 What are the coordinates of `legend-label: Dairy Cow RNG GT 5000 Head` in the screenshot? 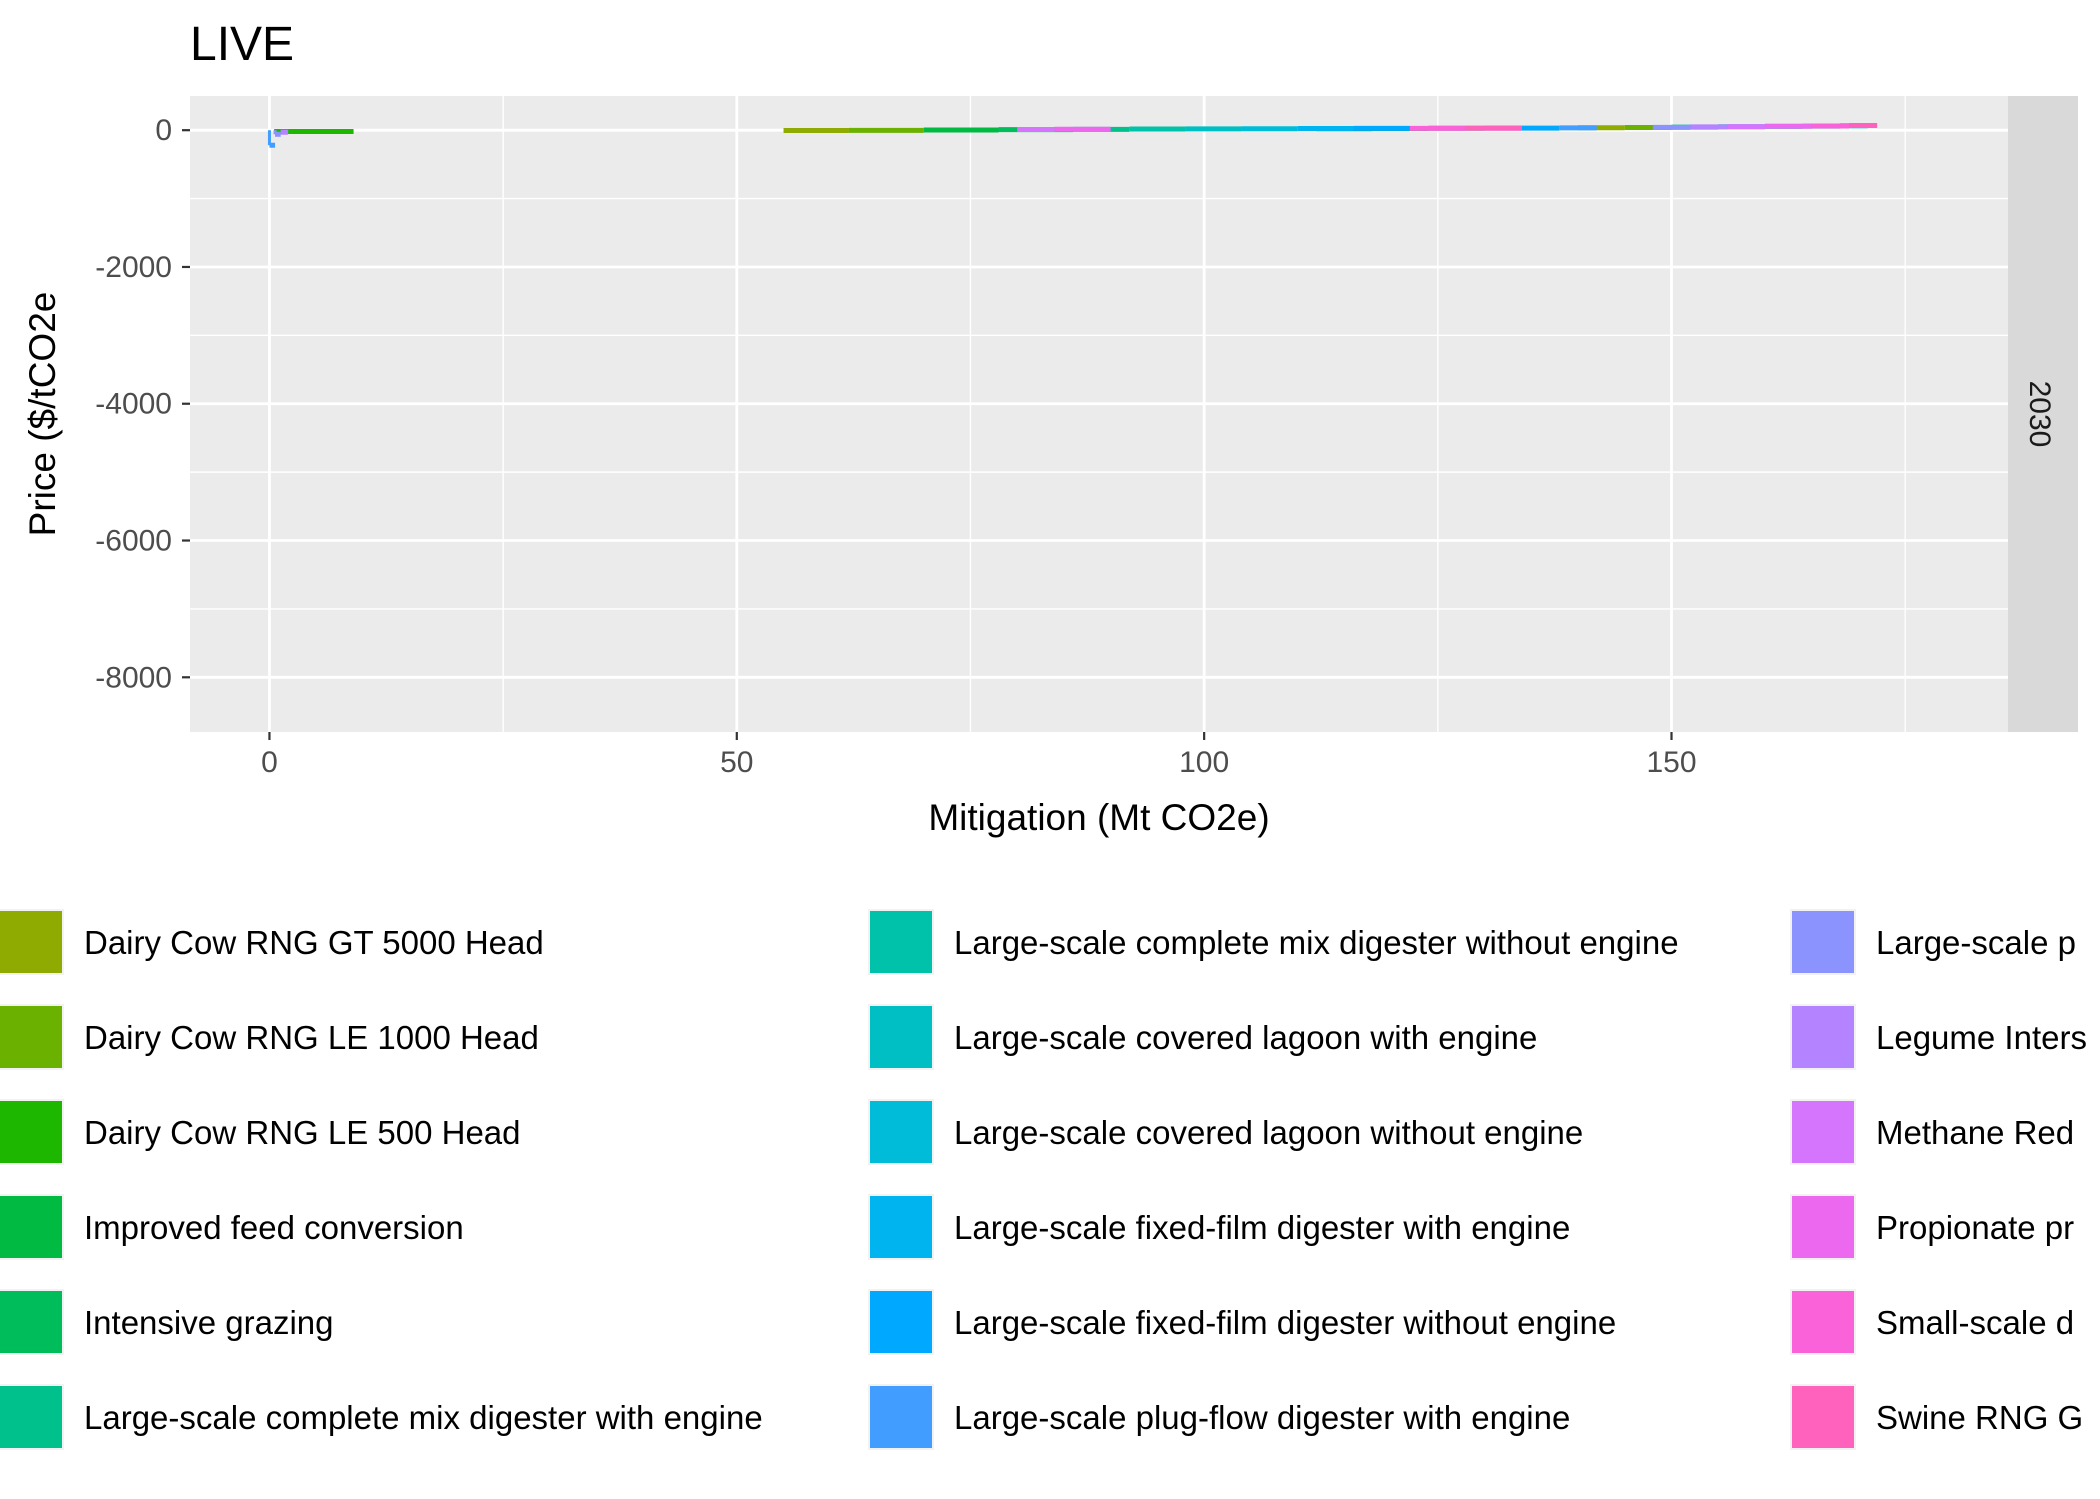 It's located at (314, 942).